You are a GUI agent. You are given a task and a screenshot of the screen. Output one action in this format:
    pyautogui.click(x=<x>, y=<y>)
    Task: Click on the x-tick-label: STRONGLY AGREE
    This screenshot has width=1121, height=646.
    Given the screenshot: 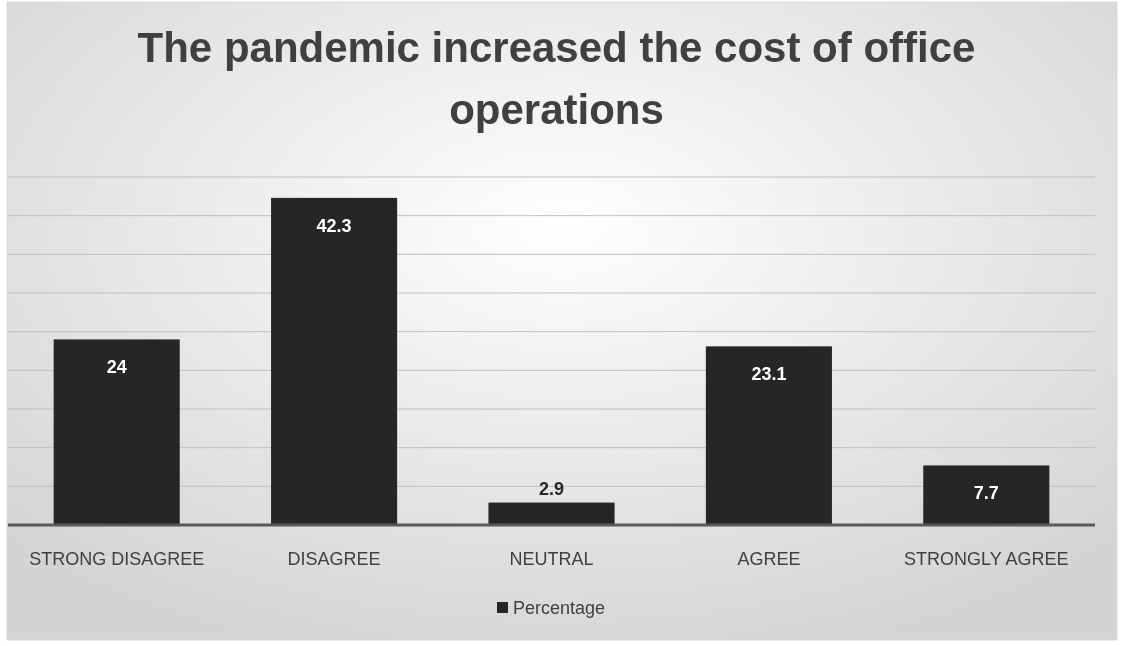 What is the action you would take?
    pyautogui.click(x=986, y=559)
    